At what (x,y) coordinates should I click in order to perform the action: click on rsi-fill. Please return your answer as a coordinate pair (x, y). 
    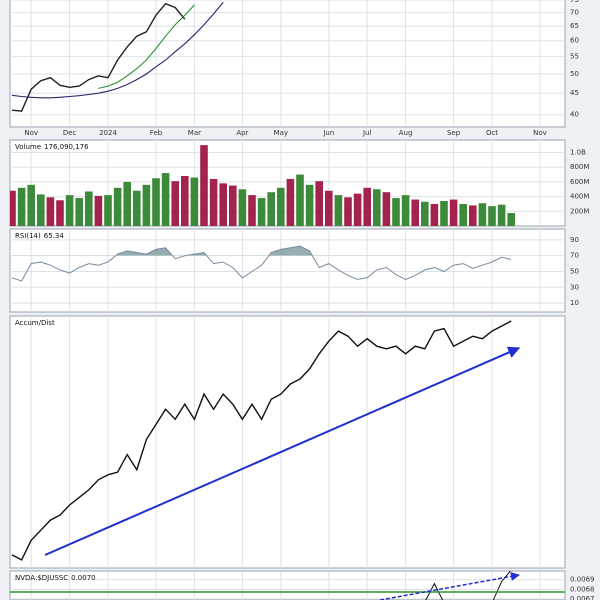
    Looking at the image, I should click on (214, 251).